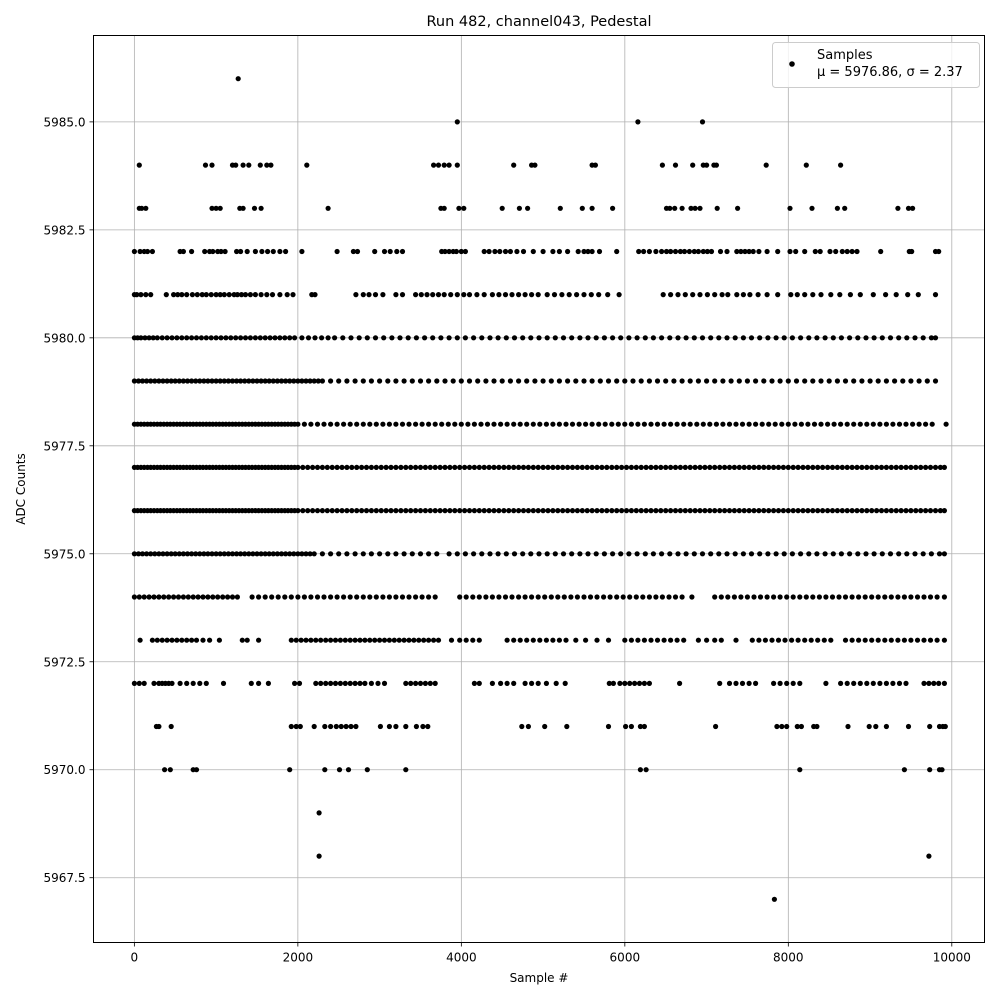 This screenshot has width=1000, height=1000. What do you see at coordinates (876, 65) in the screenshot?
I see `legend: Samples μ = 5976.86, σ = 2.37` at bounding box center [876, 65].